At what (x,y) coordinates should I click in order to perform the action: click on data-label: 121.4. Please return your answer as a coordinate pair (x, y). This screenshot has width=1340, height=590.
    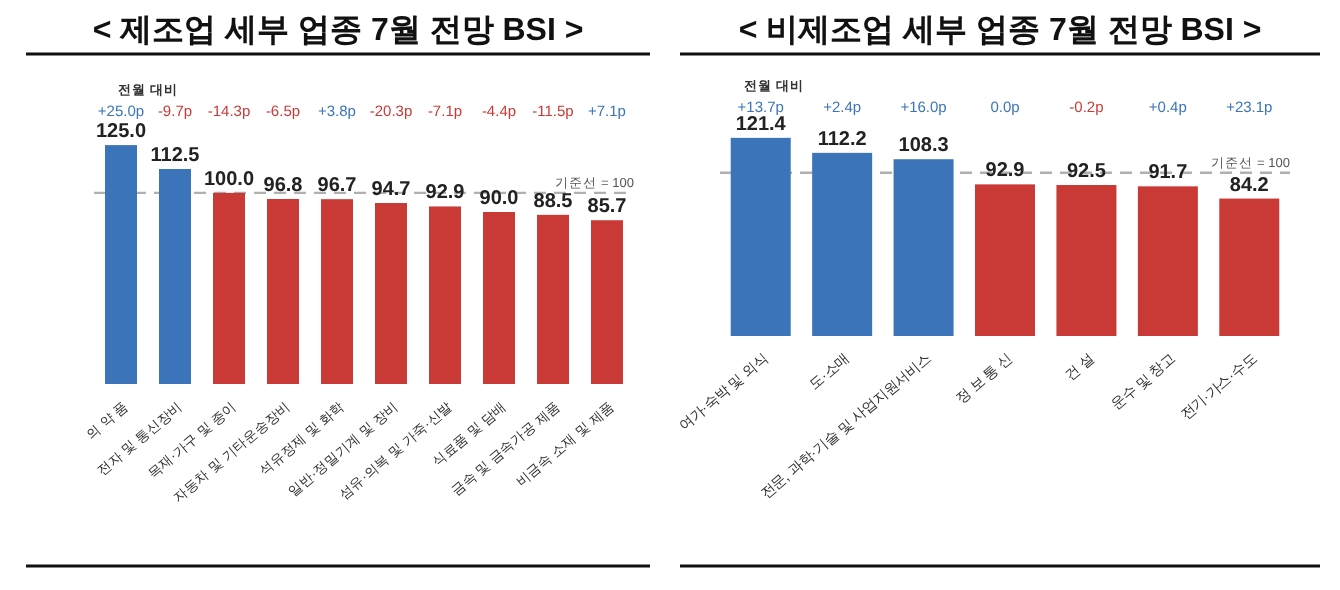
    Looking at the image, I should click on (761, 124).